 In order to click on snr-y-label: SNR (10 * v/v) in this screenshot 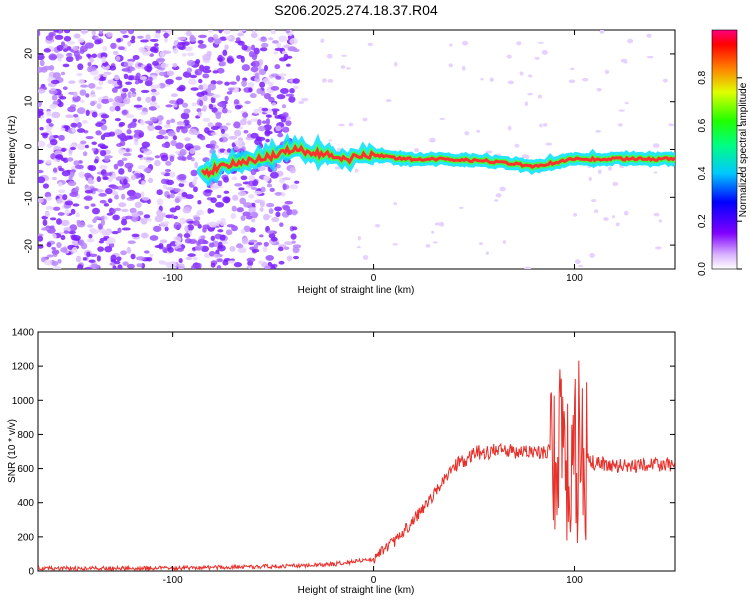, I will do `click(12, 451)`.